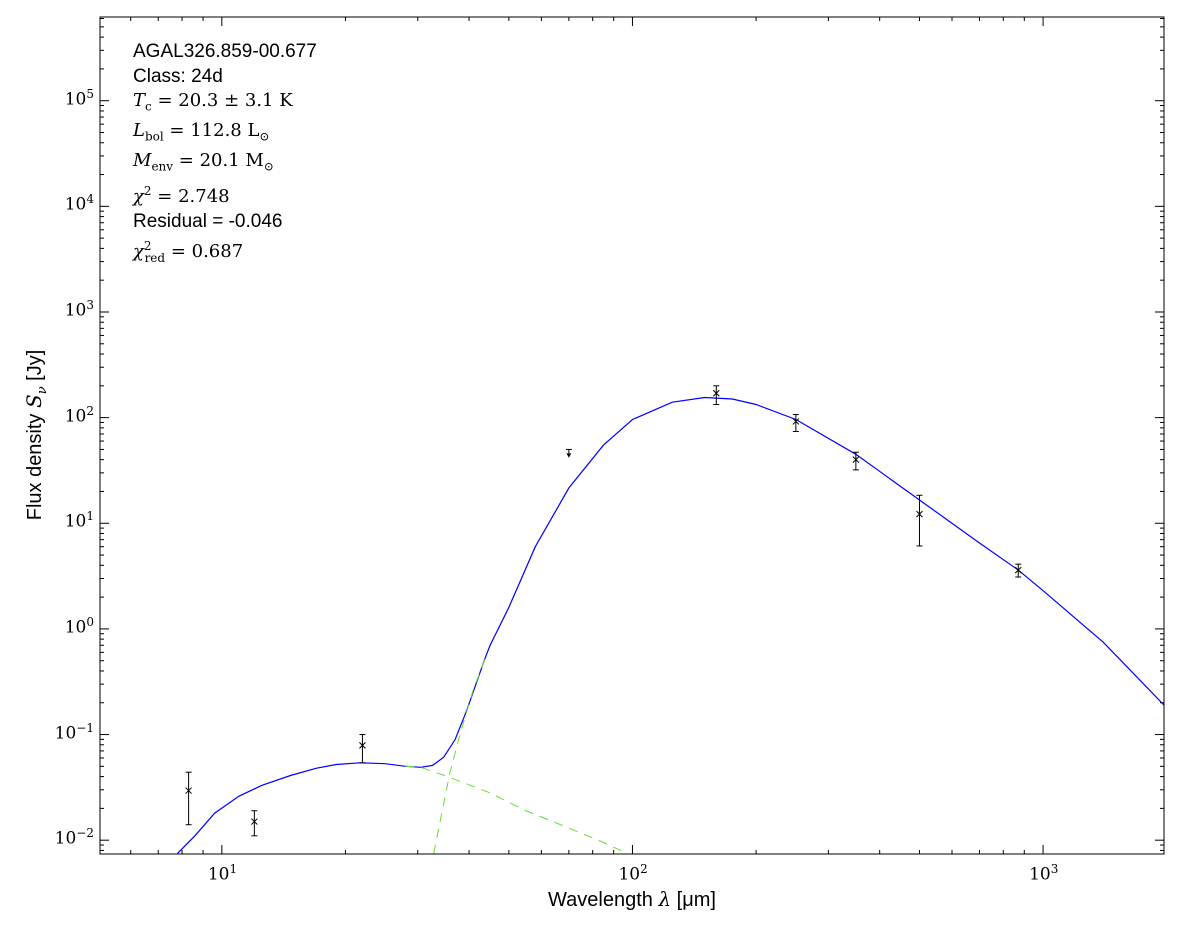  Describe the element at coordinates (36, 435) in the screenshot. I see `y-axis-label: Flux density Sν [Jy]` at that location.